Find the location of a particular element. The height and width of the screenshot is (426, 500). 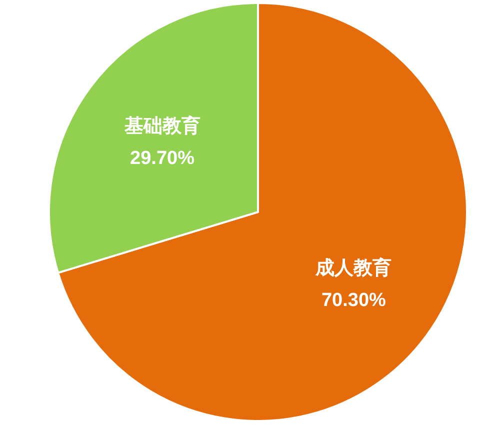

slice-label: 基础教育 is located at coordinates (161, 126).